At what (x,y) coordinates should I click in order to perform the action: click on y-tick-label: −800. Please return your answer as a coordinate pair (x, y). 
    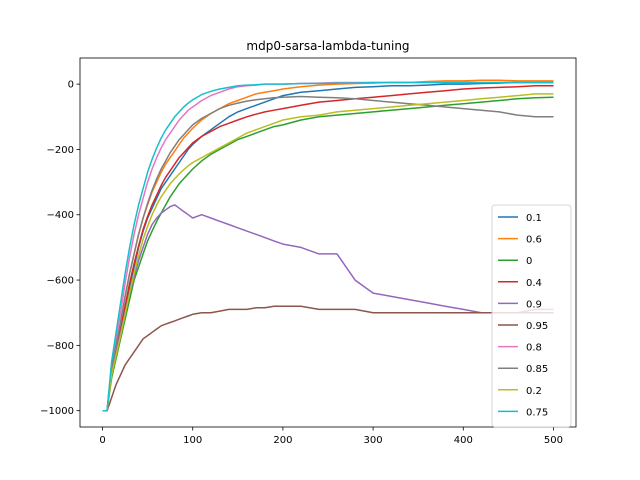
    Looking at the image, I should click on (60, 346).